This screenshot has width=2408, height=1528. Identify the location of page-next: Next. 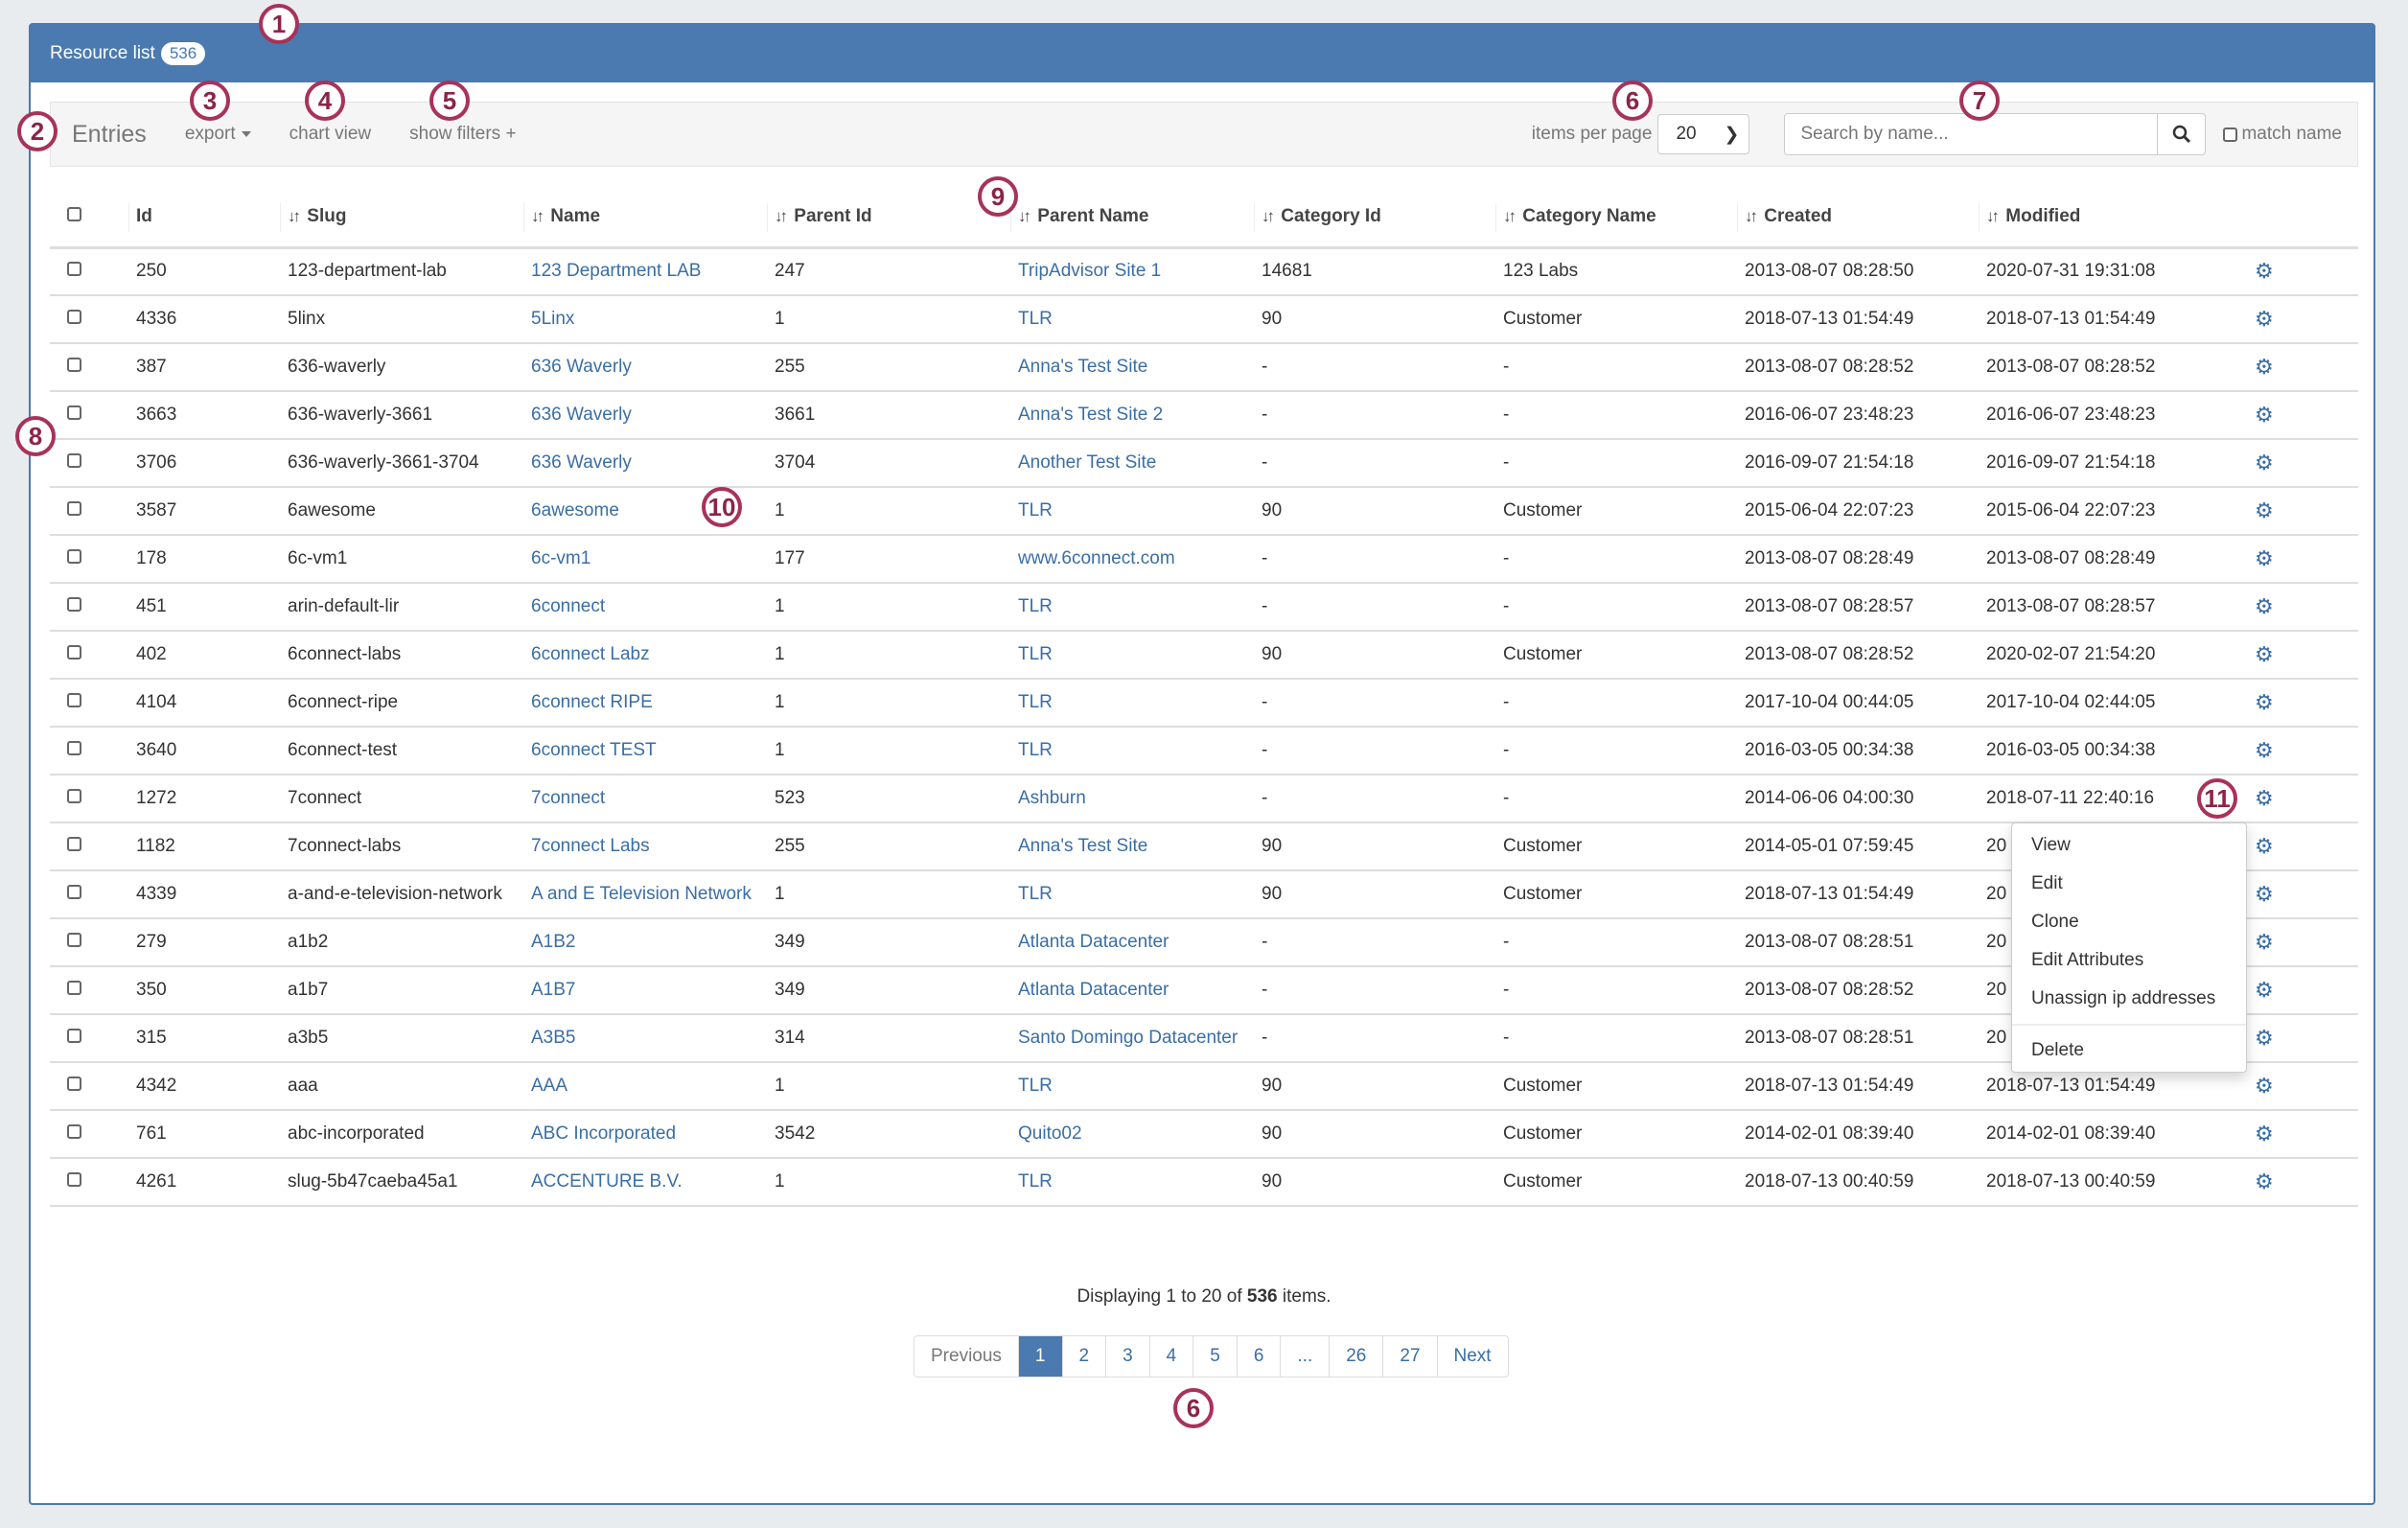
(1472, 1357).